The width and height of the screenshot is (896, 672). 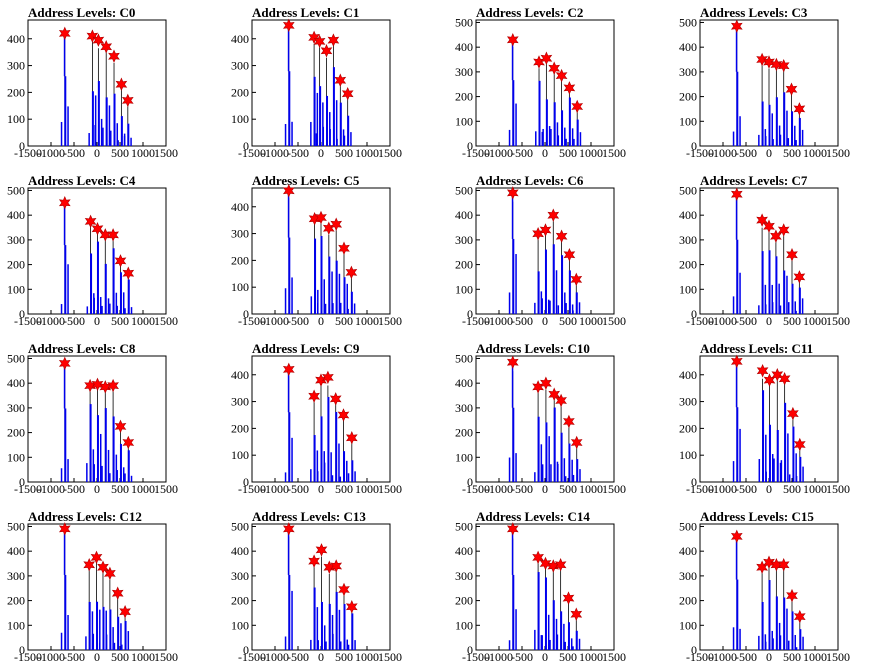 What do you see at coordinates (82, 348) in the screenshot?
I see `subplot-title: Address Levels: C8` at bounding box center [82, 348].